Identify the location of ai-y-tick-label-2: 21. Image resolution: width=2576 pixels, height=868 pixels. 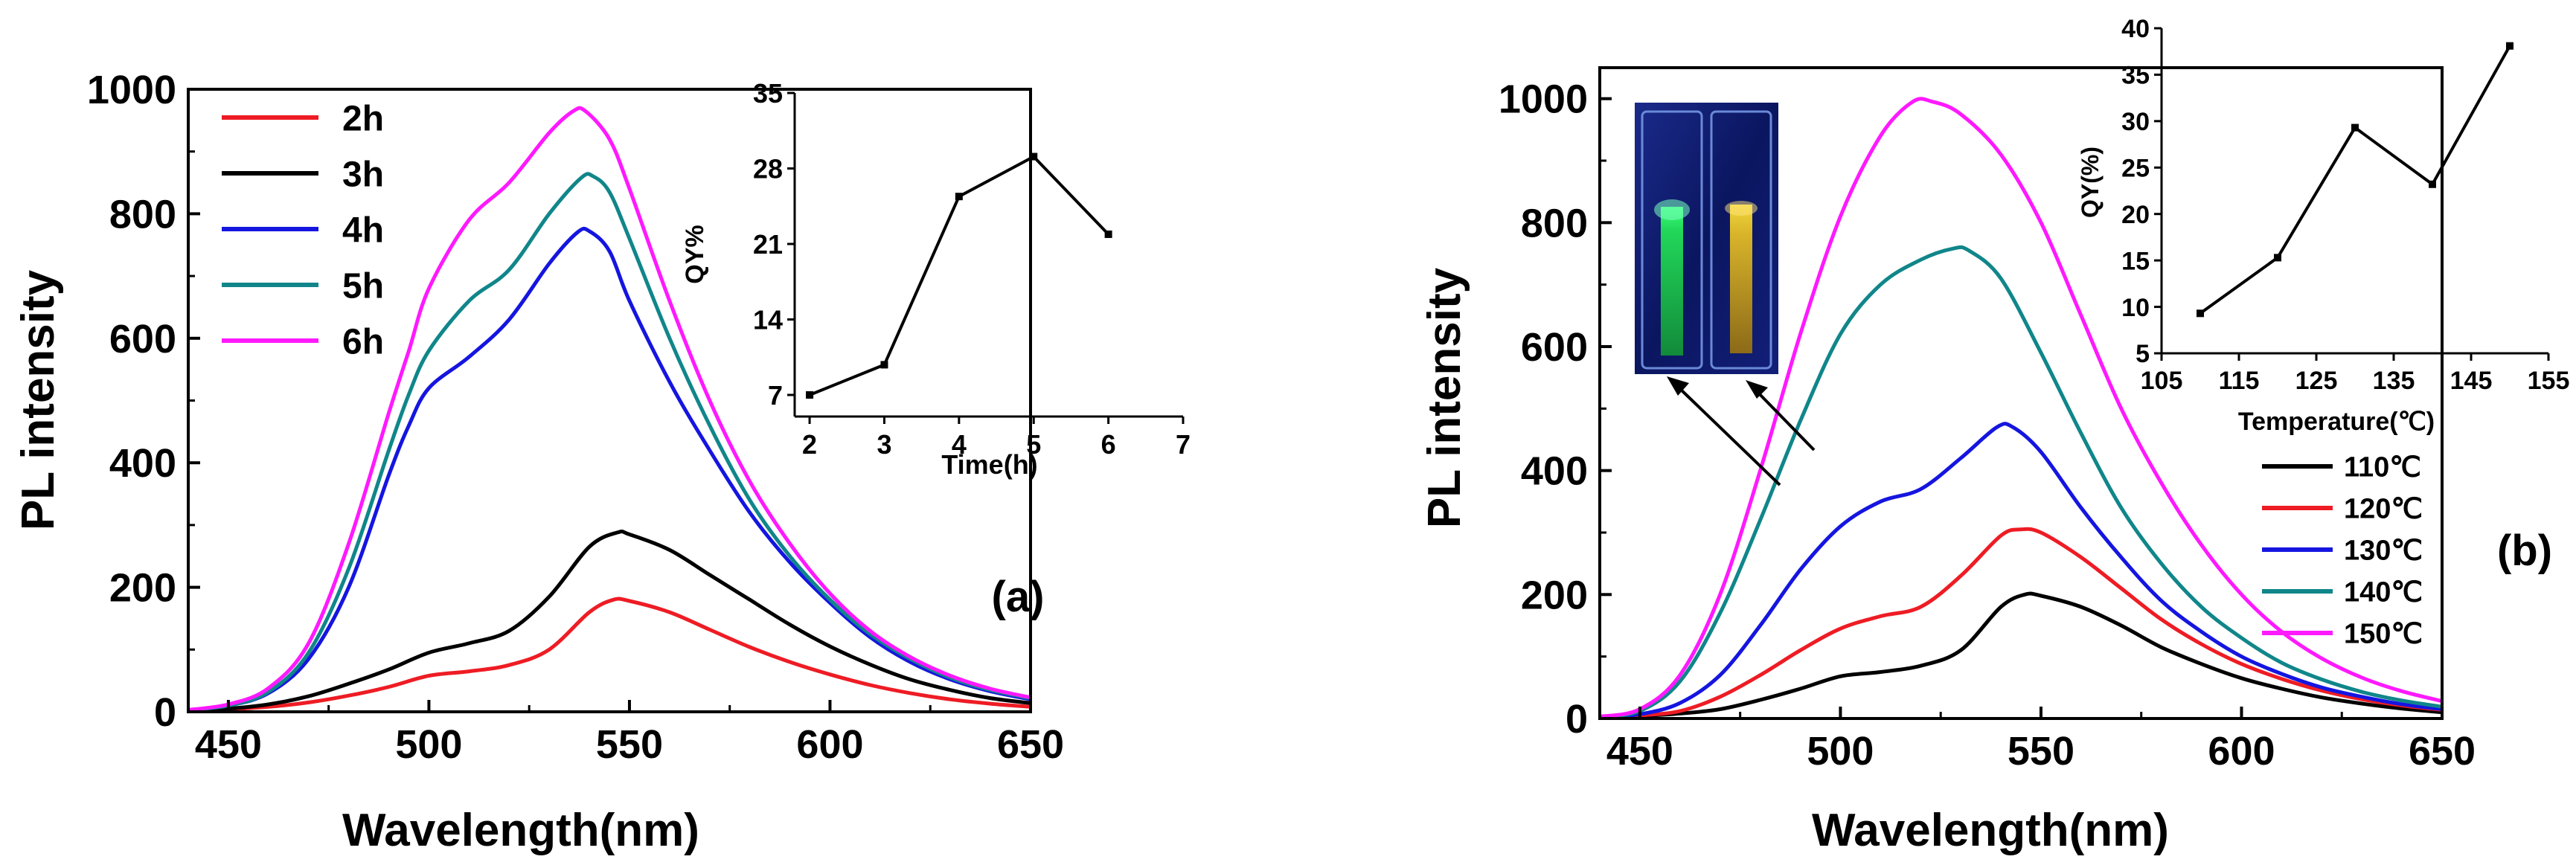
(768, 244).